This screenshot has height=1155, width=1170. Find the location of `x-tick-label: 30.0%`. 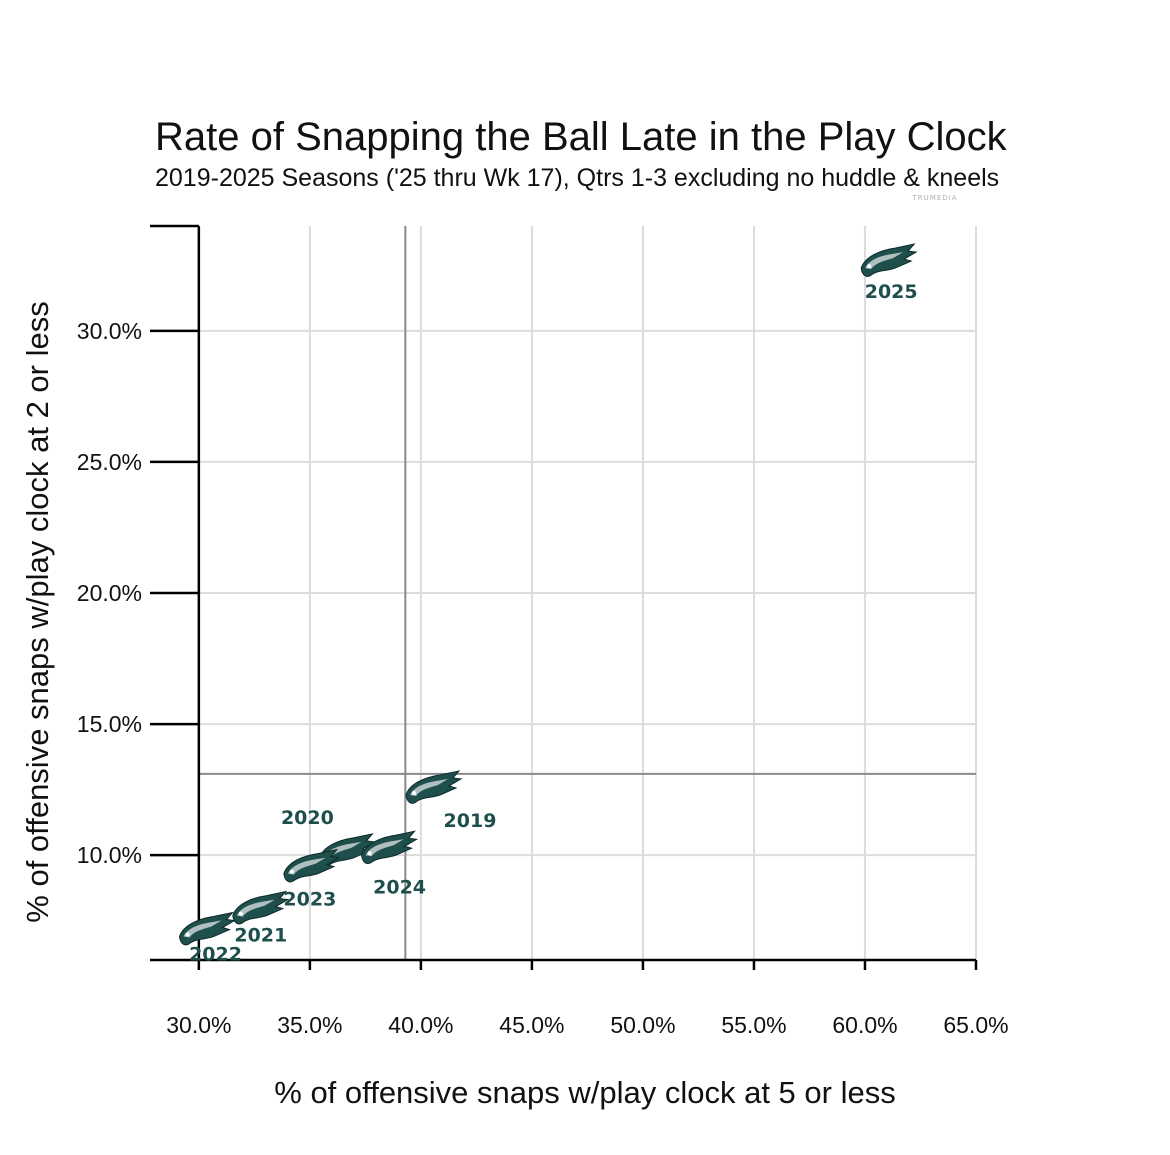

x-tick-label: 30.0% is located at coordinates (198, 1025).